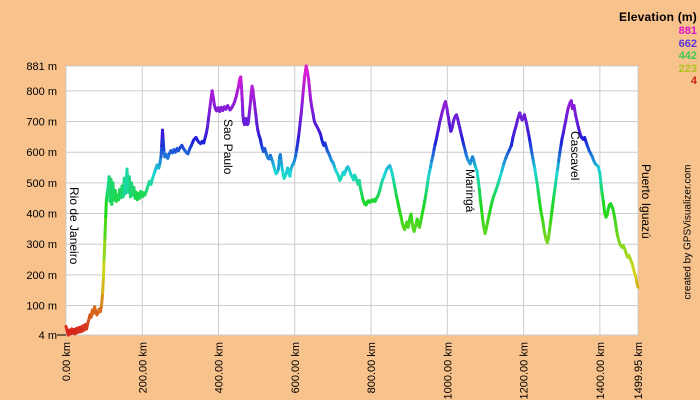 The image size is (700, 400). I want to click on legend-entry: 442, so click(687, 56).